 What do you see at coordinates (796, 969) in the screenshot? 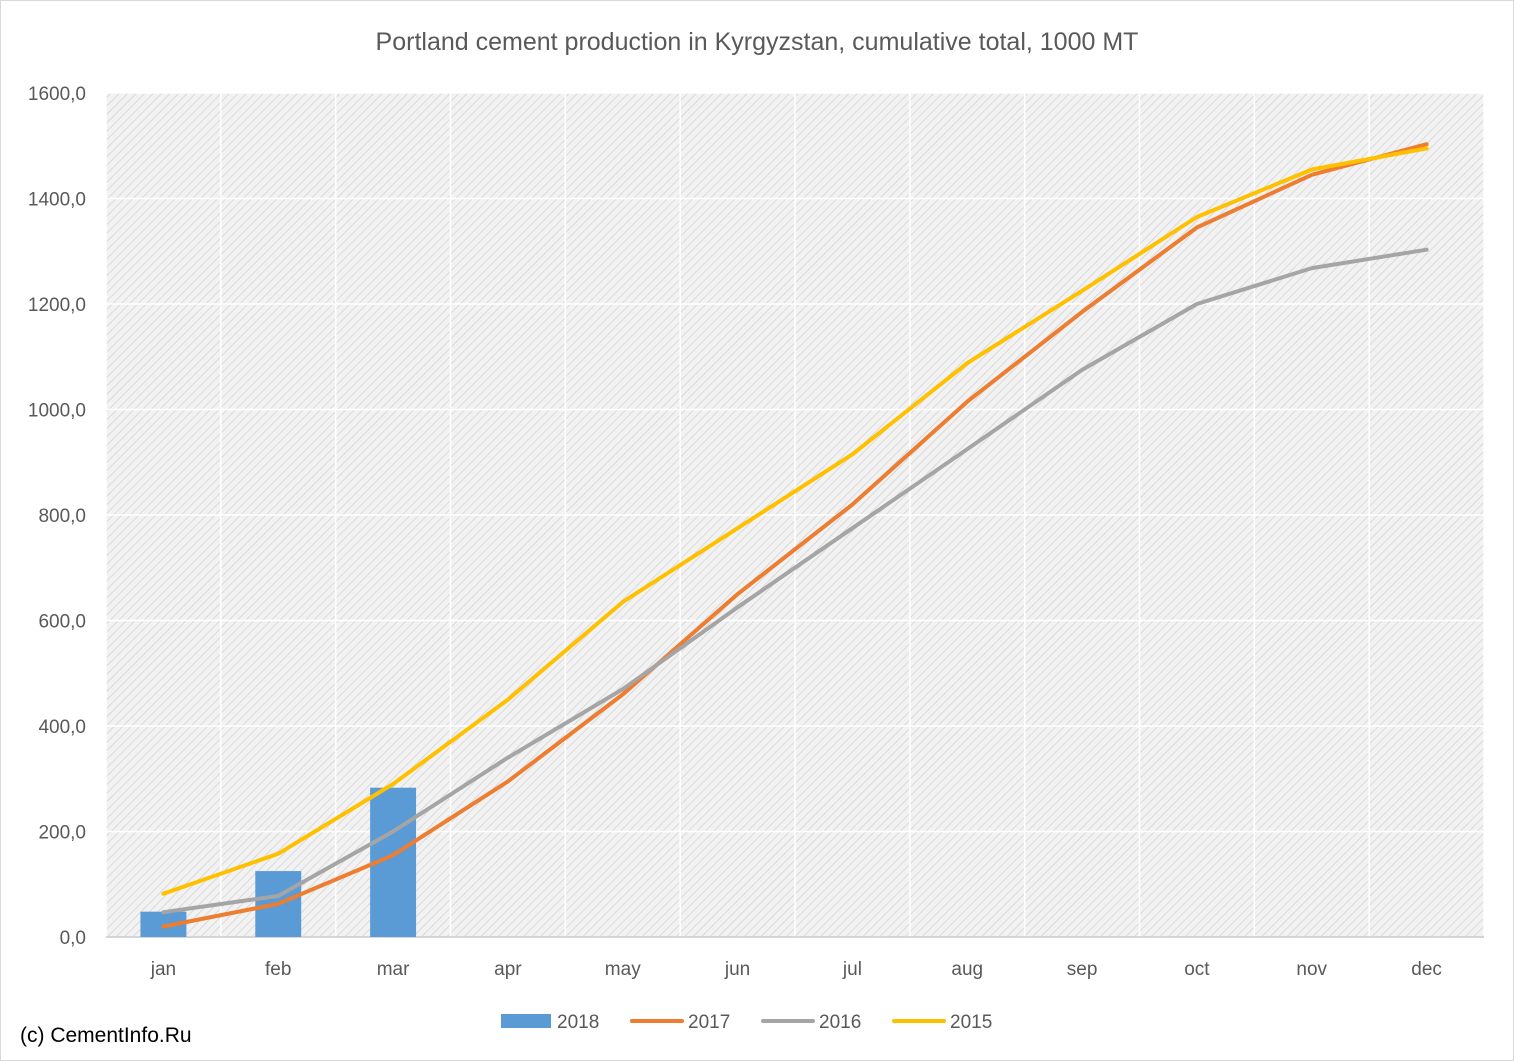
I see `x-axis-ticks: jan feb mar apr may jun jul aug sep oct nov dec` at bounding box center [796, 969].